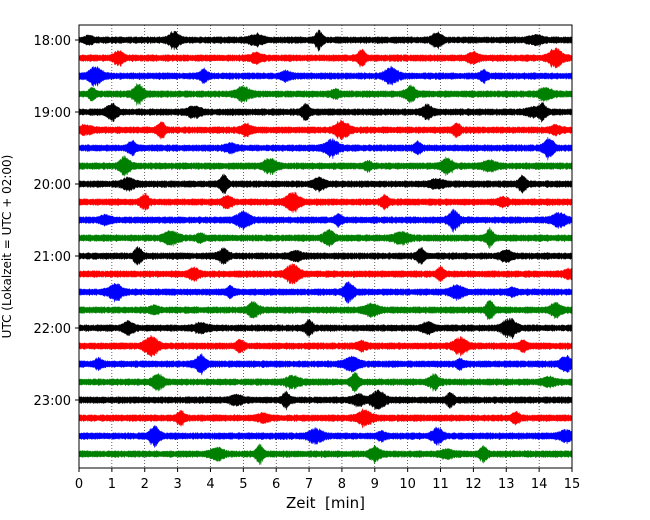  What do you see at coordinates (407, 484) in the screenshot?
I see `x-tick-label: 10` at bounding box center [407, 484].